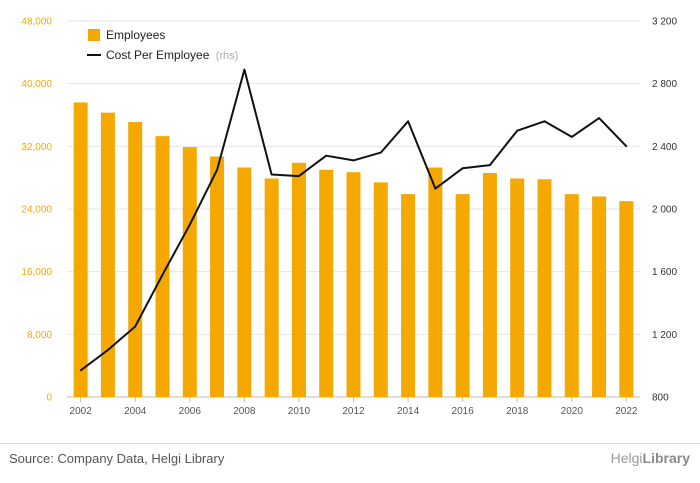 This screenshot has width=700, height=483. Describe the element at coordinates (380, 152) in the screenshot. I see `cost-per-employee-point-2013` at that location.